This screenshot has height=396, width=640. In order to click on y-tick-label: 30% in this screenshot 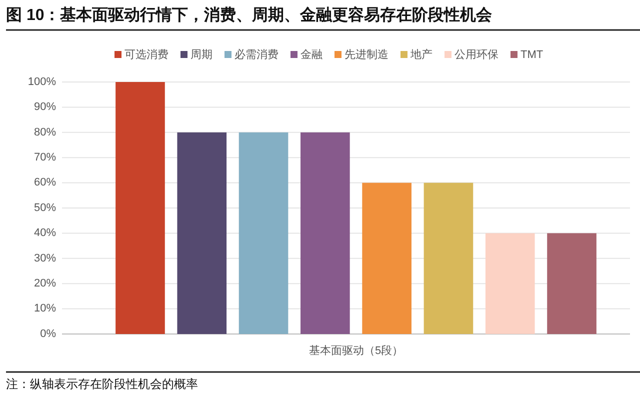, I will do `click(45, 258)`.